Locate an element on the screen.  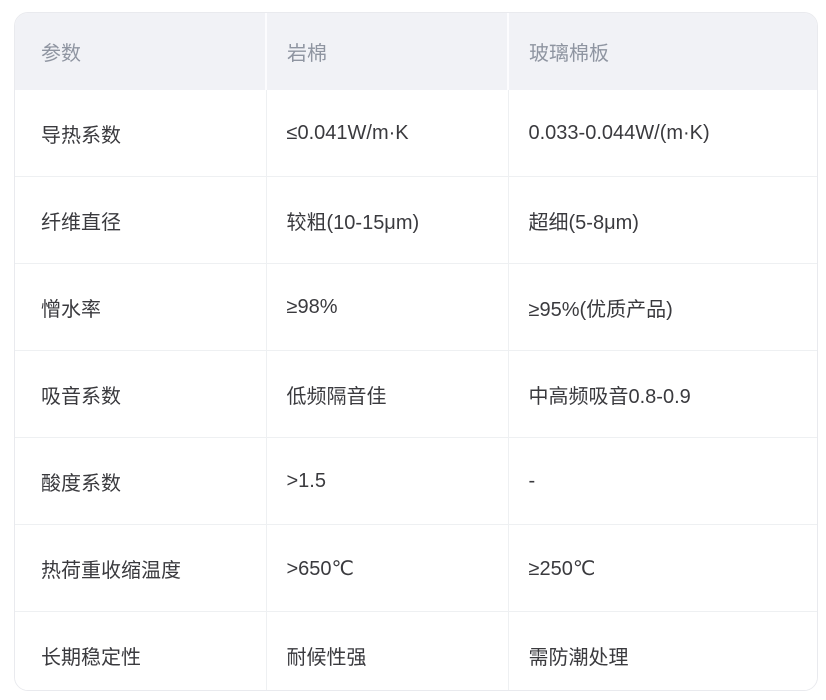
cell-glass-wool: 需防潮处理 is located at coordinates (662, 650).